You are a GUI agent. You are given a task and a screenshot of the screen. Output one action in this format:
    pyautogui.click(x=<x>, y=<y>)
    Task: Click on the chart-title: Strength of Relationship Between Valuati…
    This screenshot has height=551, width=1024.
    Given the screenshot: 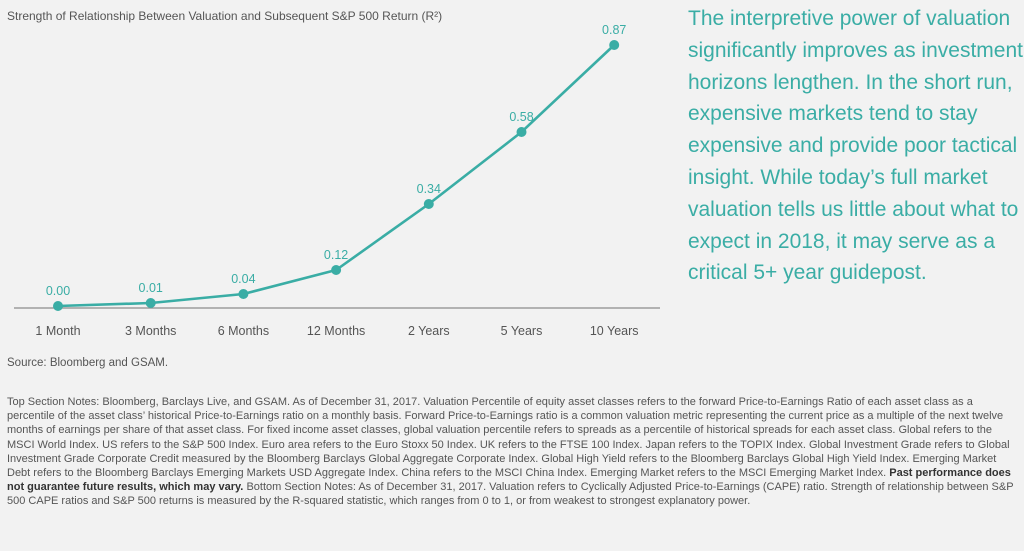 What is the action you would take?
    pyautogui.click(x=225, y=16)
    